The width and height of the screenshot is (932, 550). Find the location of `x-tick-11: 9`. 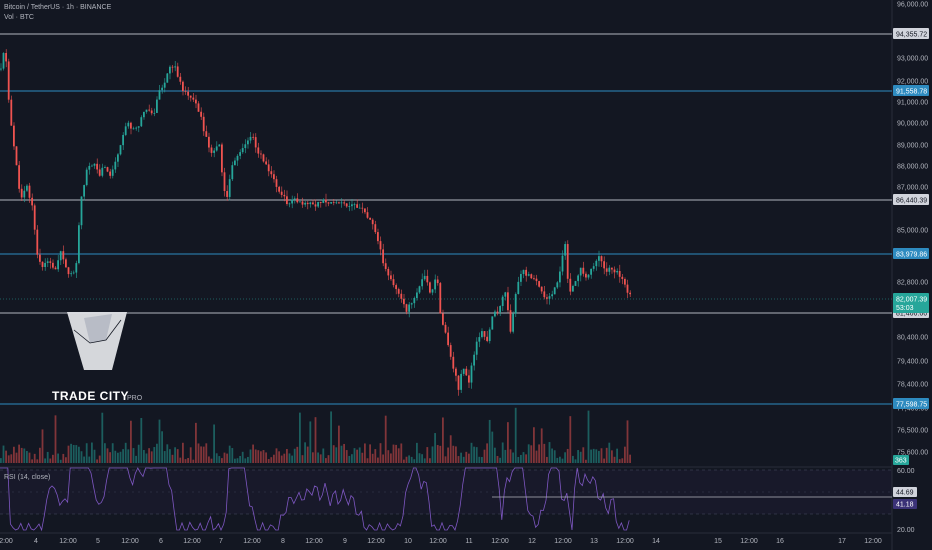

x-tick-11: 9 is located at coordinates (345, 541).